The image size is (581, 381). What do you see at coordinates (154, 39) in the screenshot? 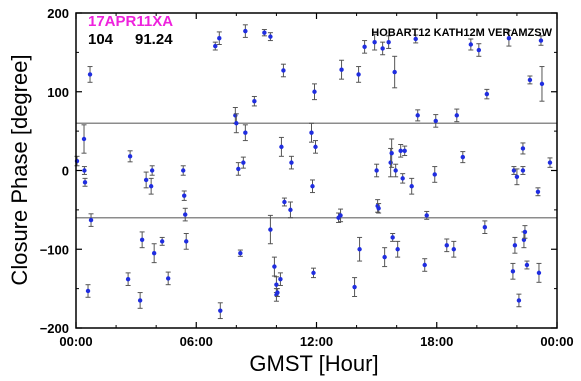
I see `value-label: 91.24` at bounding box center [154, 39].